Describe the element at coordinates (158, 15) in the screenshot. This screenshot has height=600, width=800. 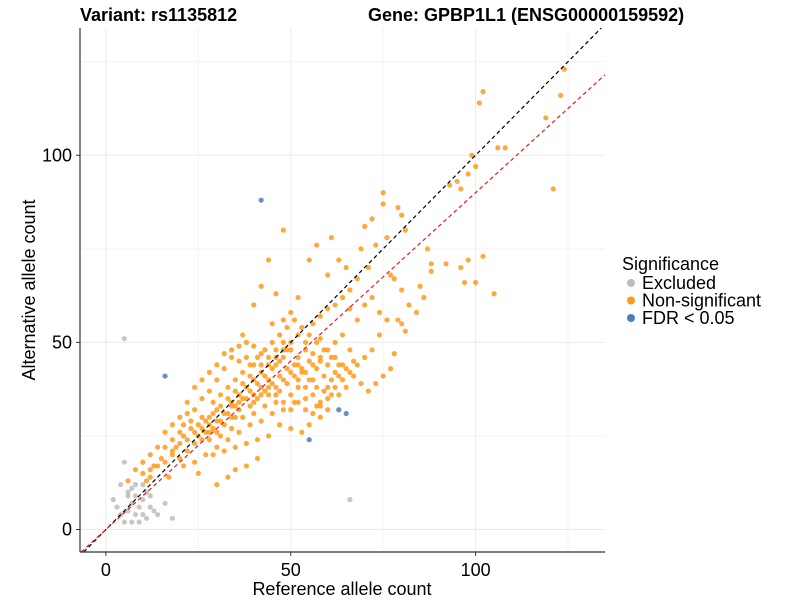
I see `chart-title-variant: Variant: rs1135812` at that location.